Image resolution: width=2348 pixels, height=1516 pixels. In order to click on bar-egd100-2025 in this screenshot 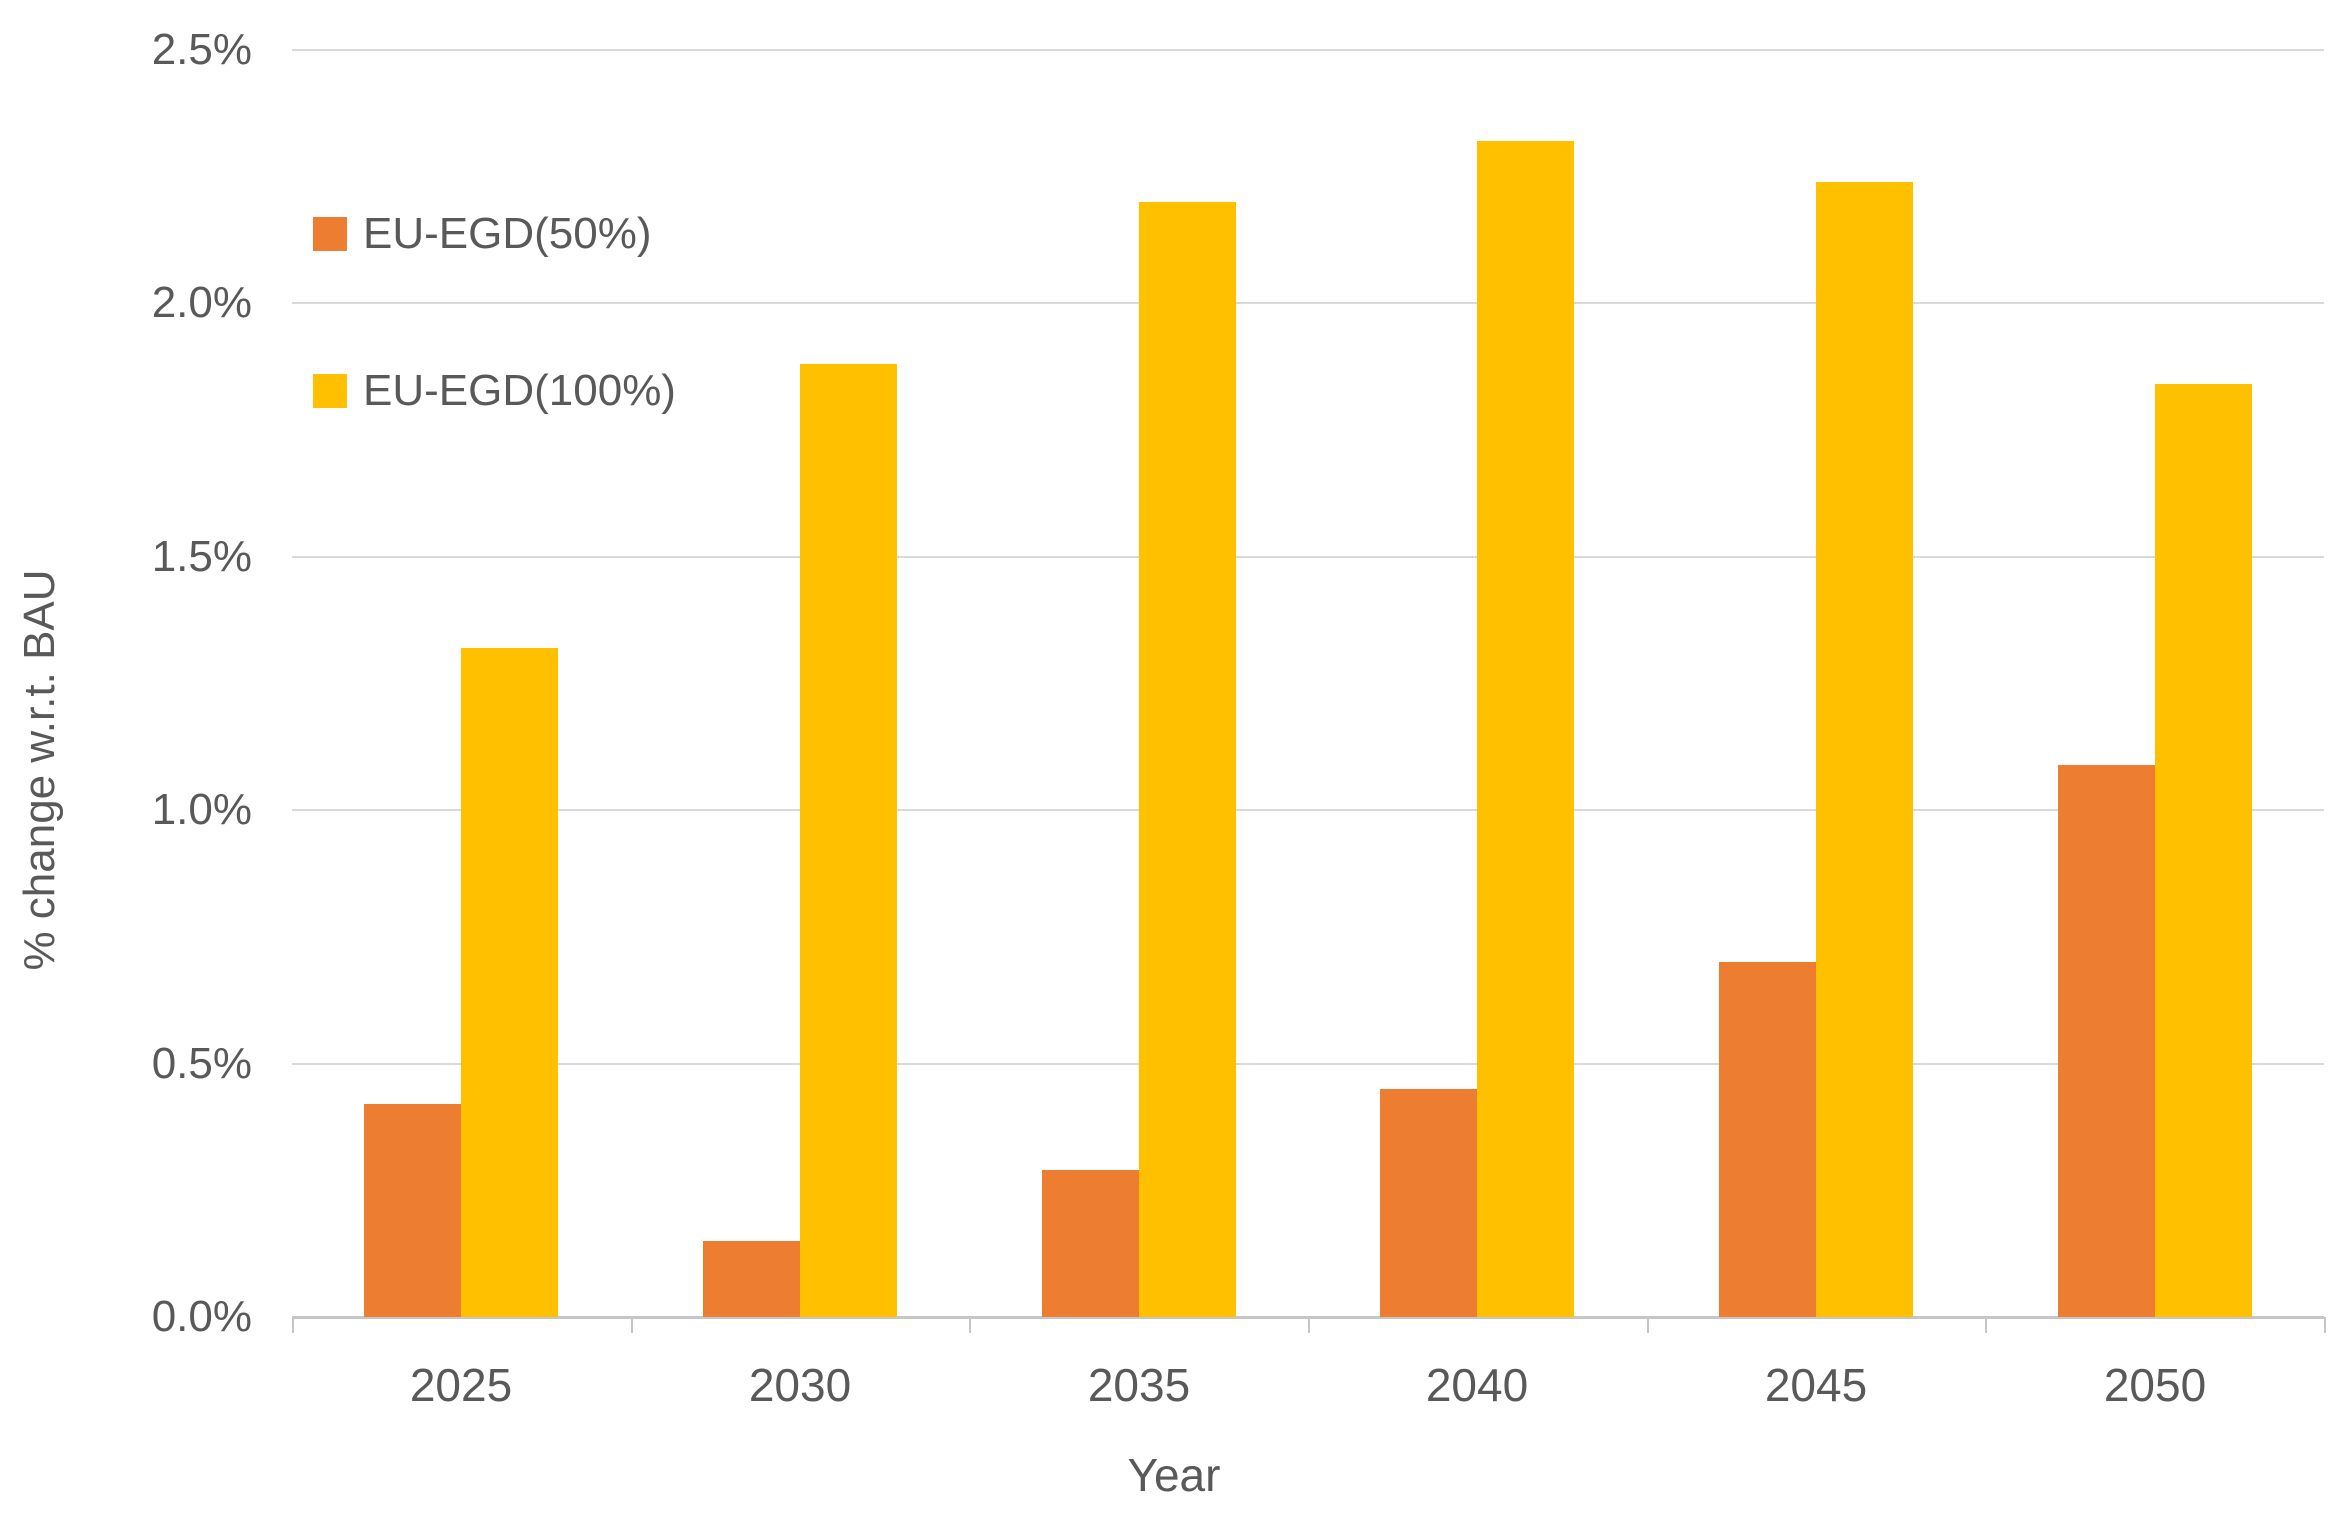, I will do `click(509, 982)`.